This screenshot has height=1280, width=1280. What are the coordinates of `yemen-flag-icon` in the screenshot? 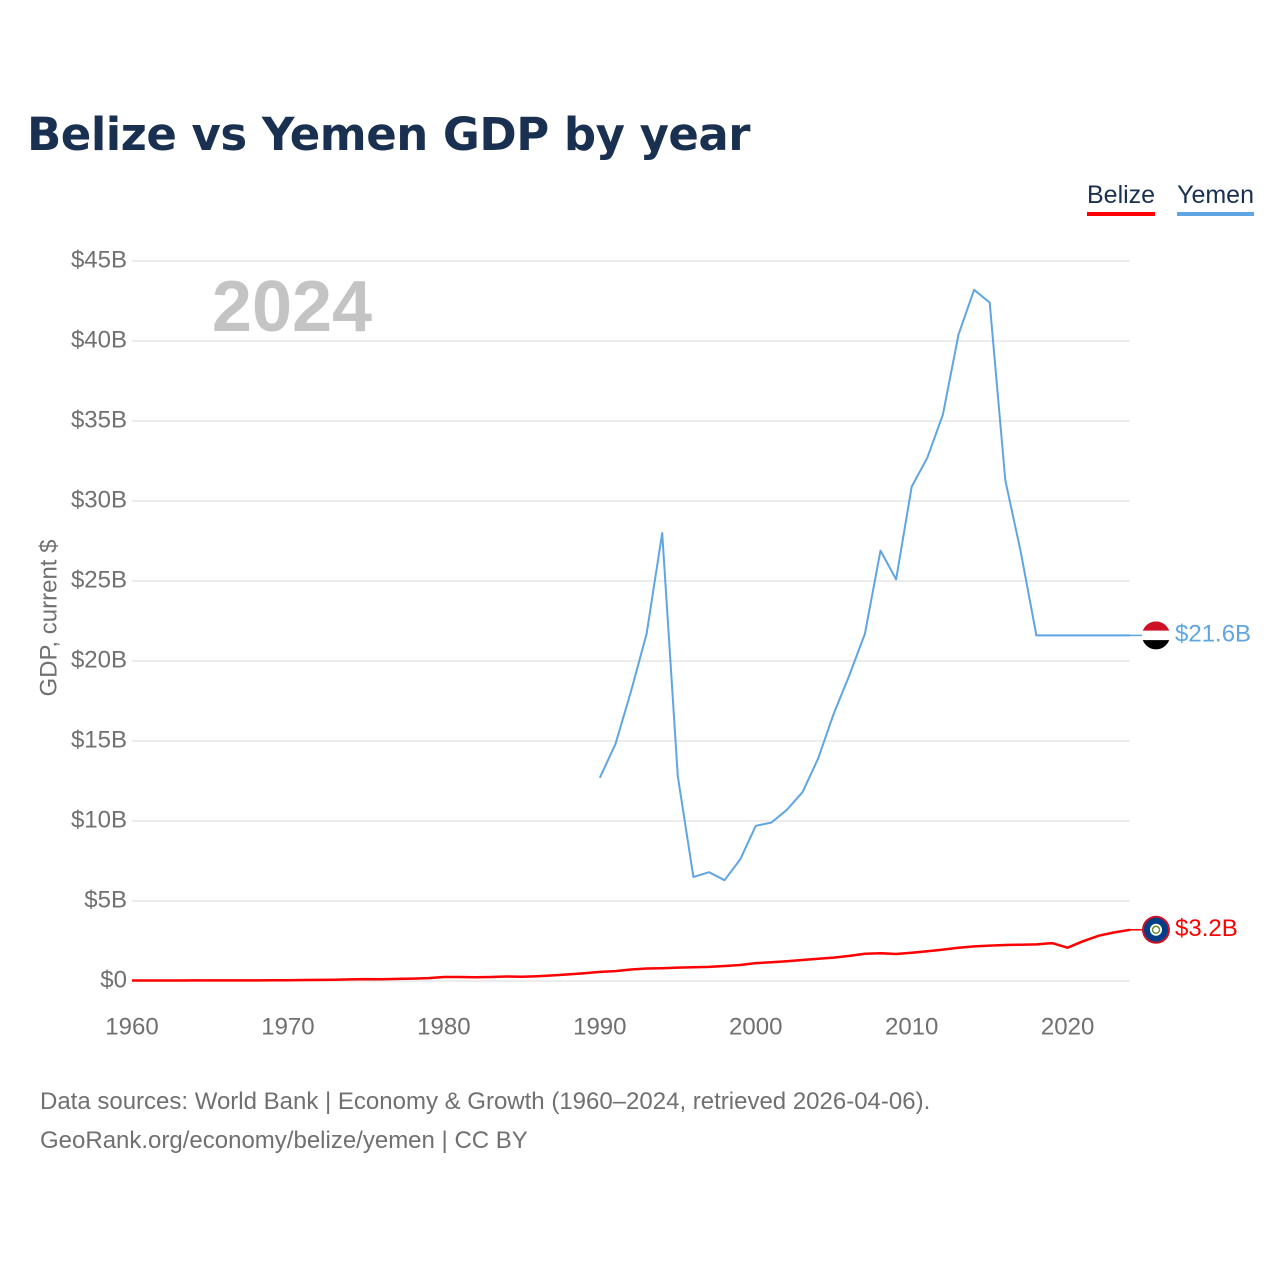 It's located at (1156, 635).